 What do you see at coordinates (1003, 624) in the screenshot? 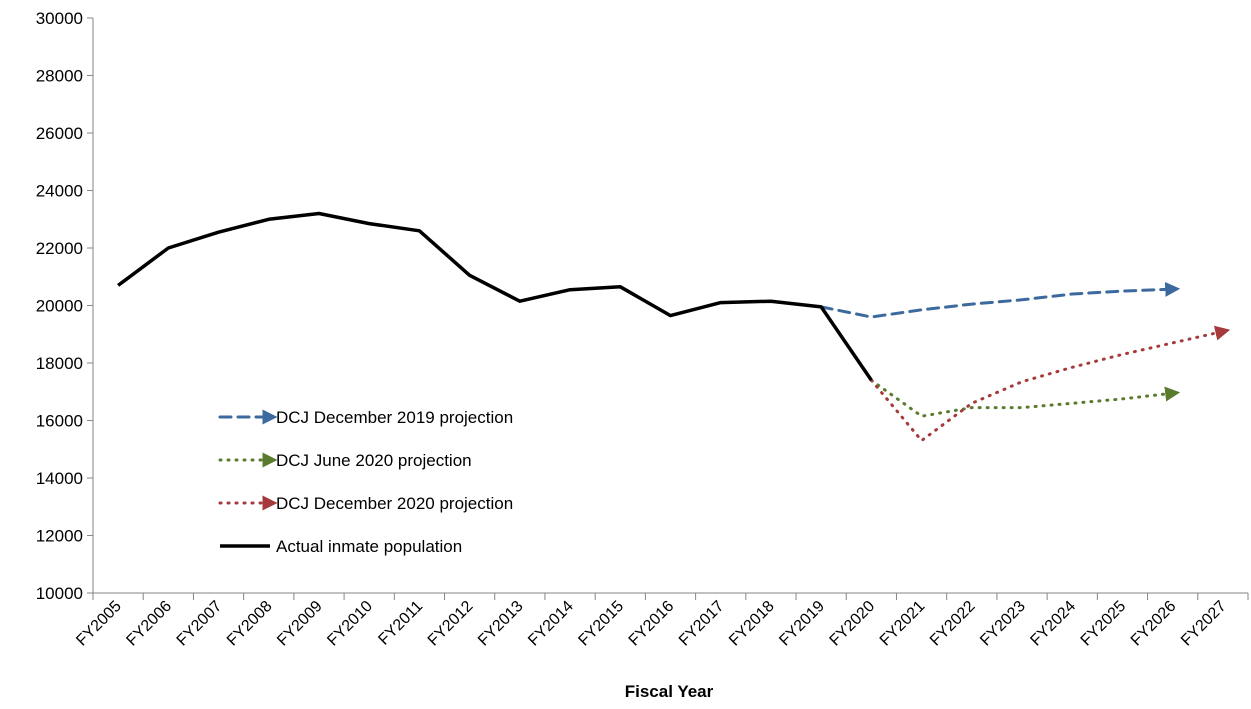
I see `x-tick-label: FY2023` at bounding box center [1003, 624].